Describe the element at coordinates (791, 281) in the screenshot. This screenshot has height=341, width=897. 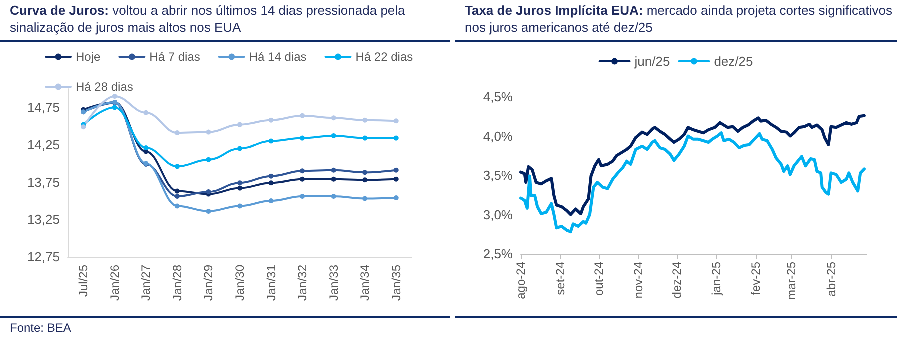
I see `x-tick-label: mar-25` at that location.